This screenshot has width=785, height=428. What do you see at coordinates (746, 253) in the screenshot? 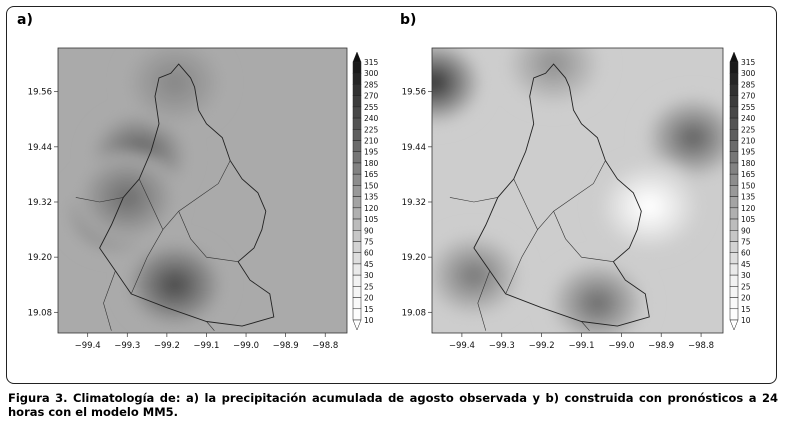
I see `colorbar-label: 60` at bounding box center [746, 253].